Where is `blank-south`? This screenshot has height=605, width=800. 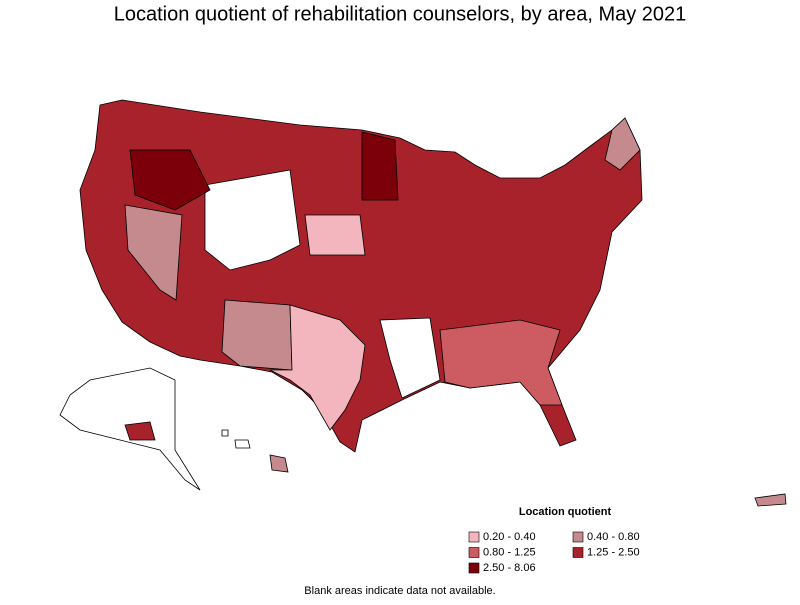
blank-south is located at coordinates (410, 358).